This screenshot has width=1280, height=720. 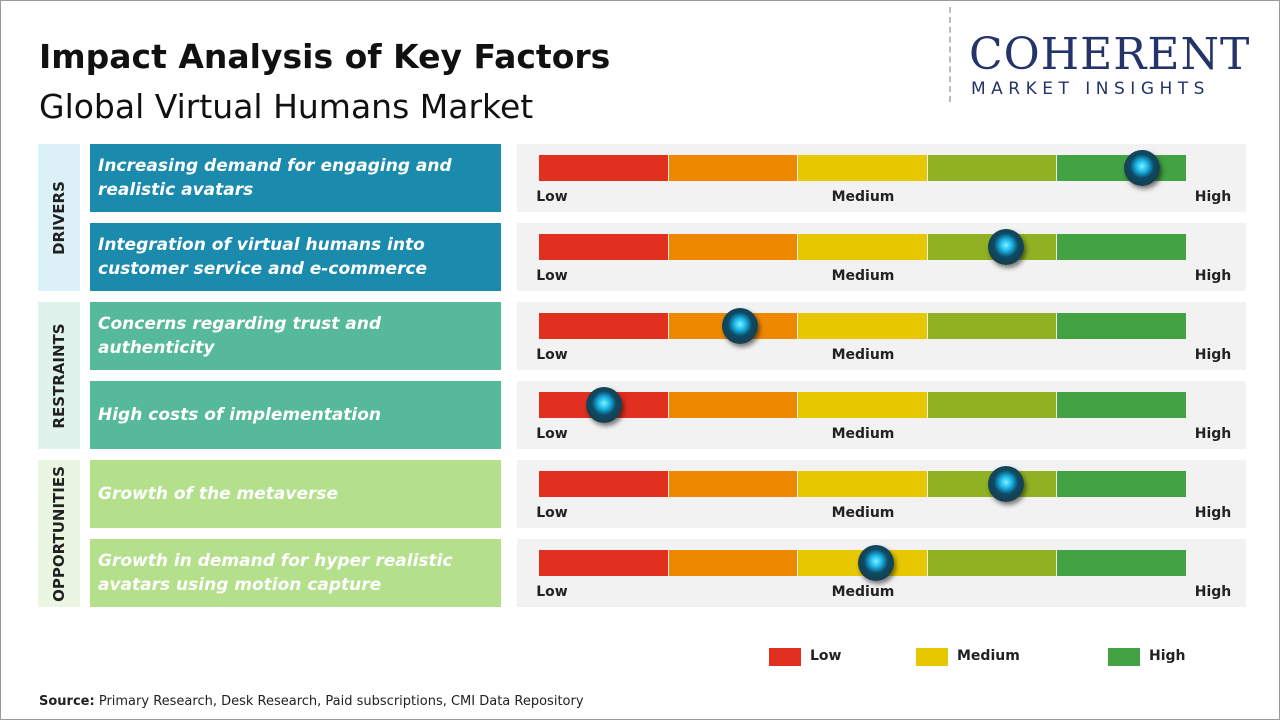 I want to click on group-band: DRIVERS, so click(x=59, y=217).